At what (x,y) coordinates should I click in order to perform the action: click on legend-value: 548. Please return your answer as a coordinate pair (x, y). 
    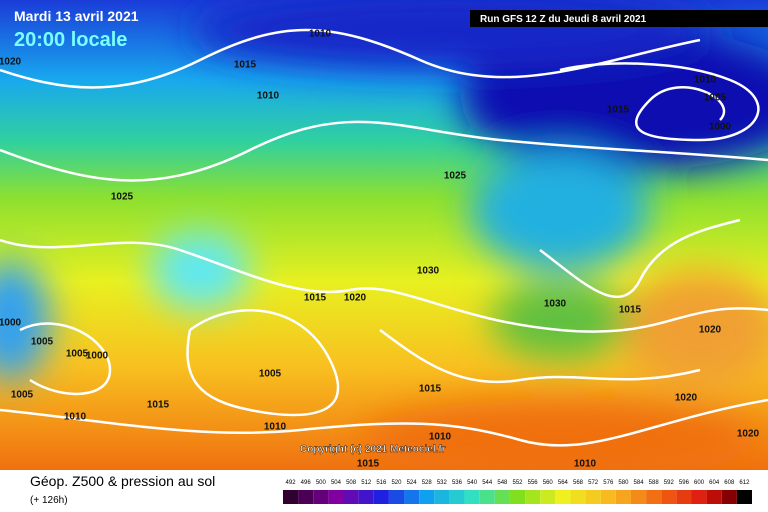
    Looking at the image, I should click on (502, 483).